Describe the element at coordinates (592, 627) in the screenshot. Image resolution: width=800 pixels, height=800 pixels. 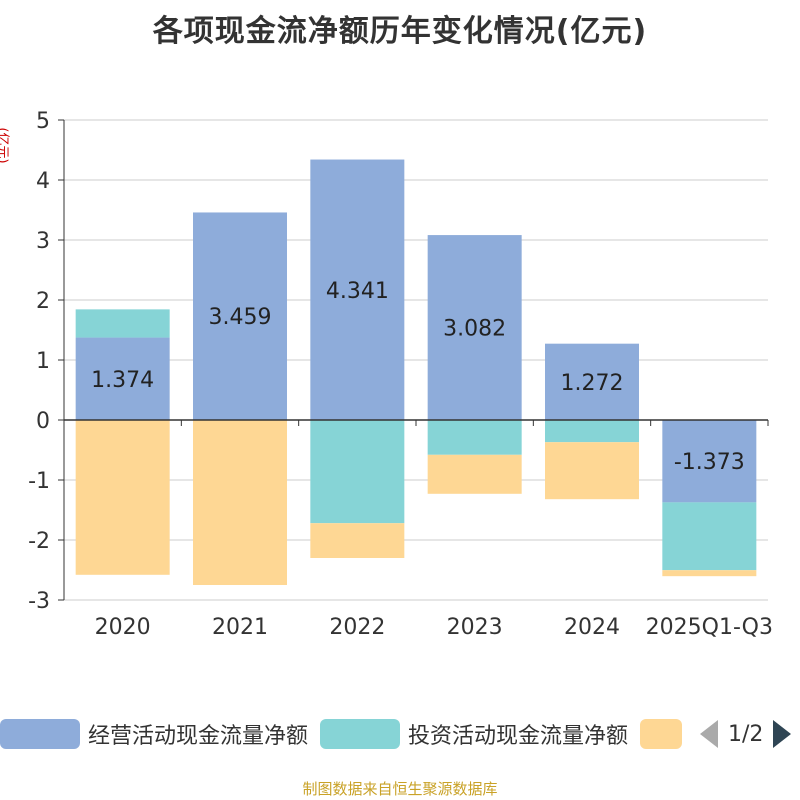
I see `x-tick-label: 2024` at that location.